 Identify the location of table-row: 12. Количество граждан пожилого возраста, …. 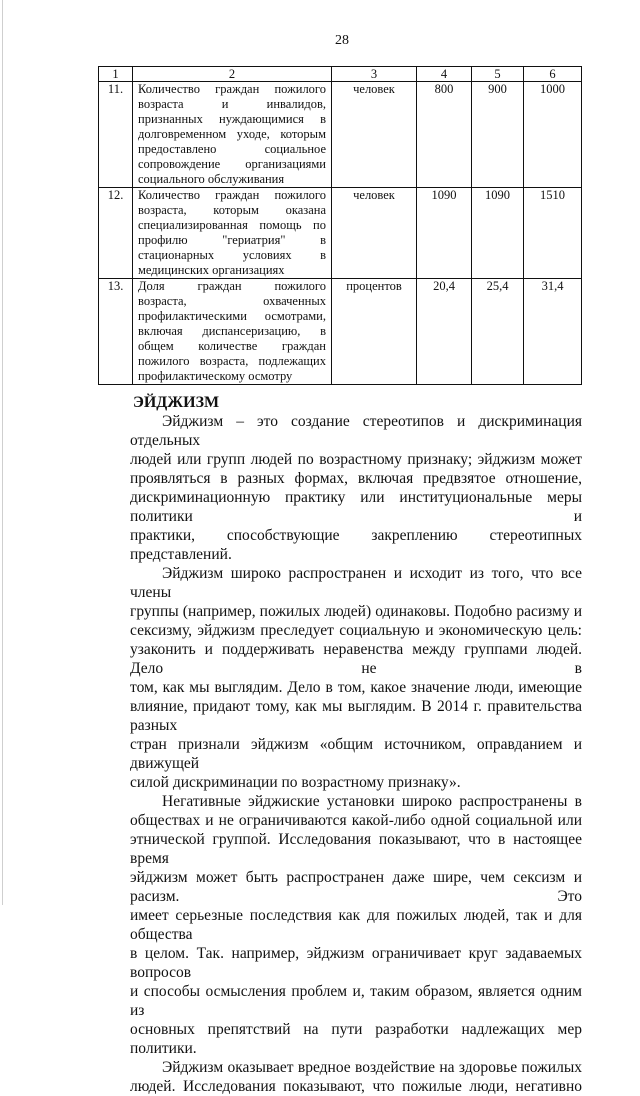
(340, 233).